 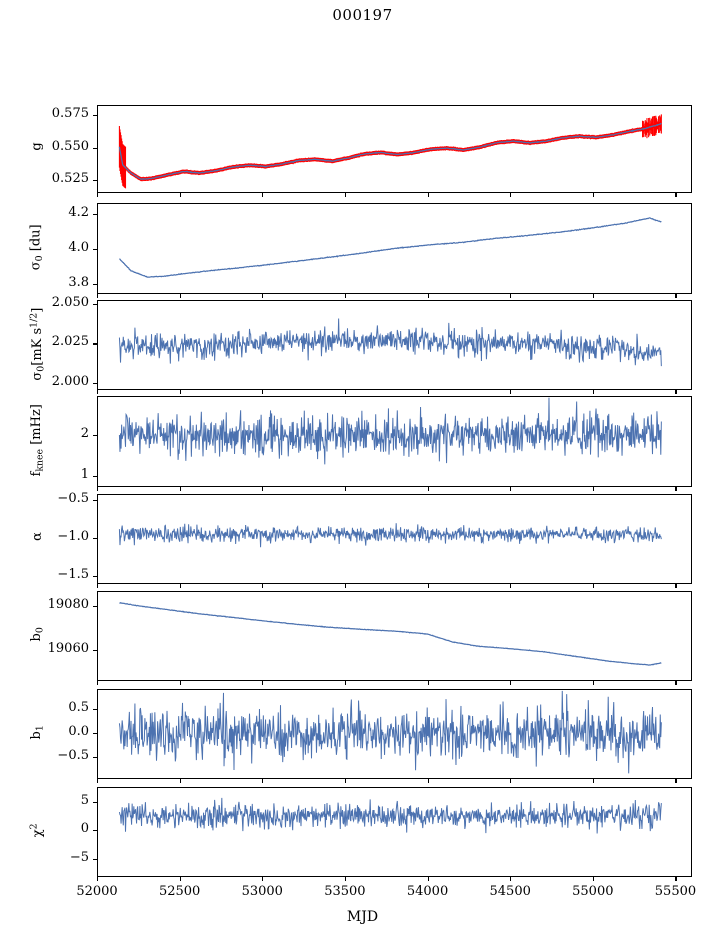 I want to click on x-tick-label: 52500, so click(x=179, y=891).